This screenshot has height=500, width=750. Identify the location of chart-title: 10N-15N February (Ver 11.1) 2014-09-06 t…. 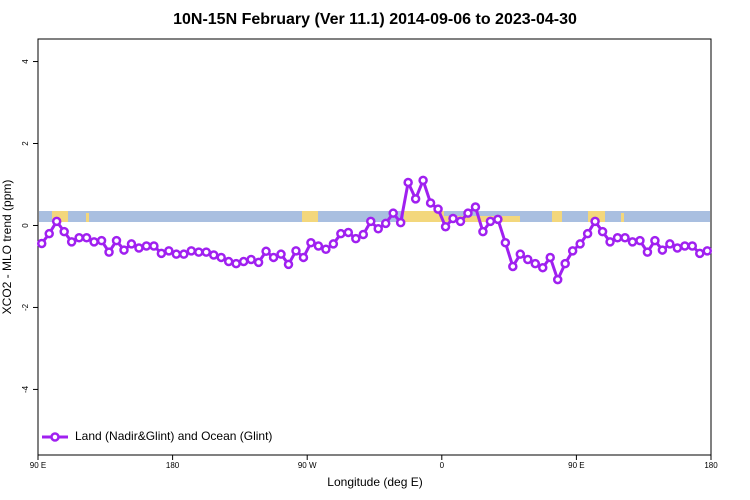
(375, 19).